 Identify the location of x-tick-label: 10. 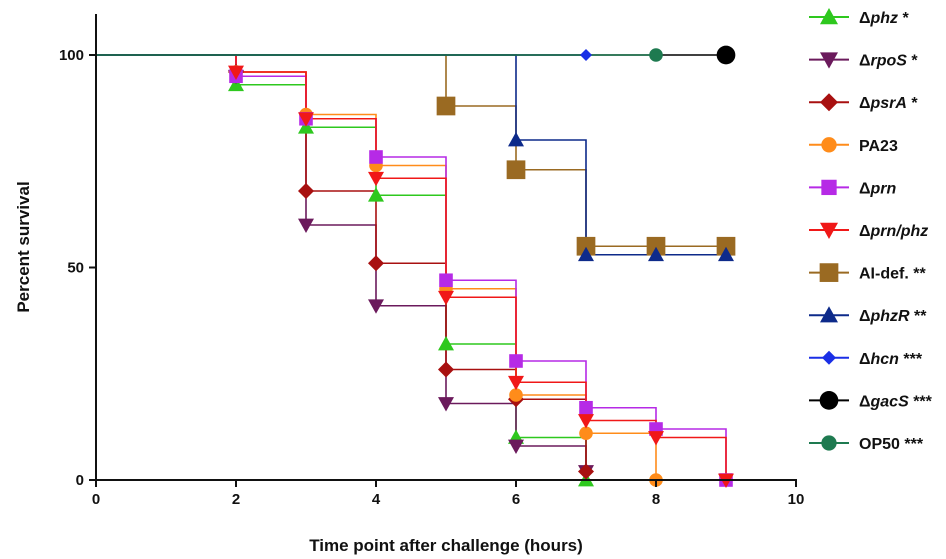
(796, 499).